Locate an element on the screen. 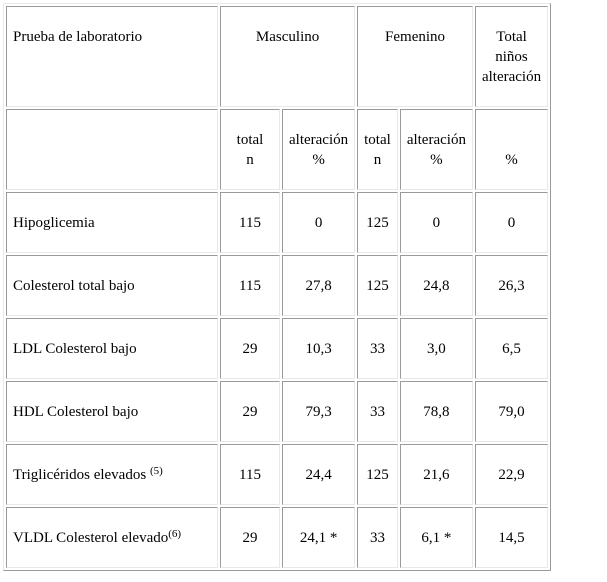 Image resolution: width=607 pixels, height=582 pixels. row-female-pct: 24,8 is located at coordinates (436, 285).